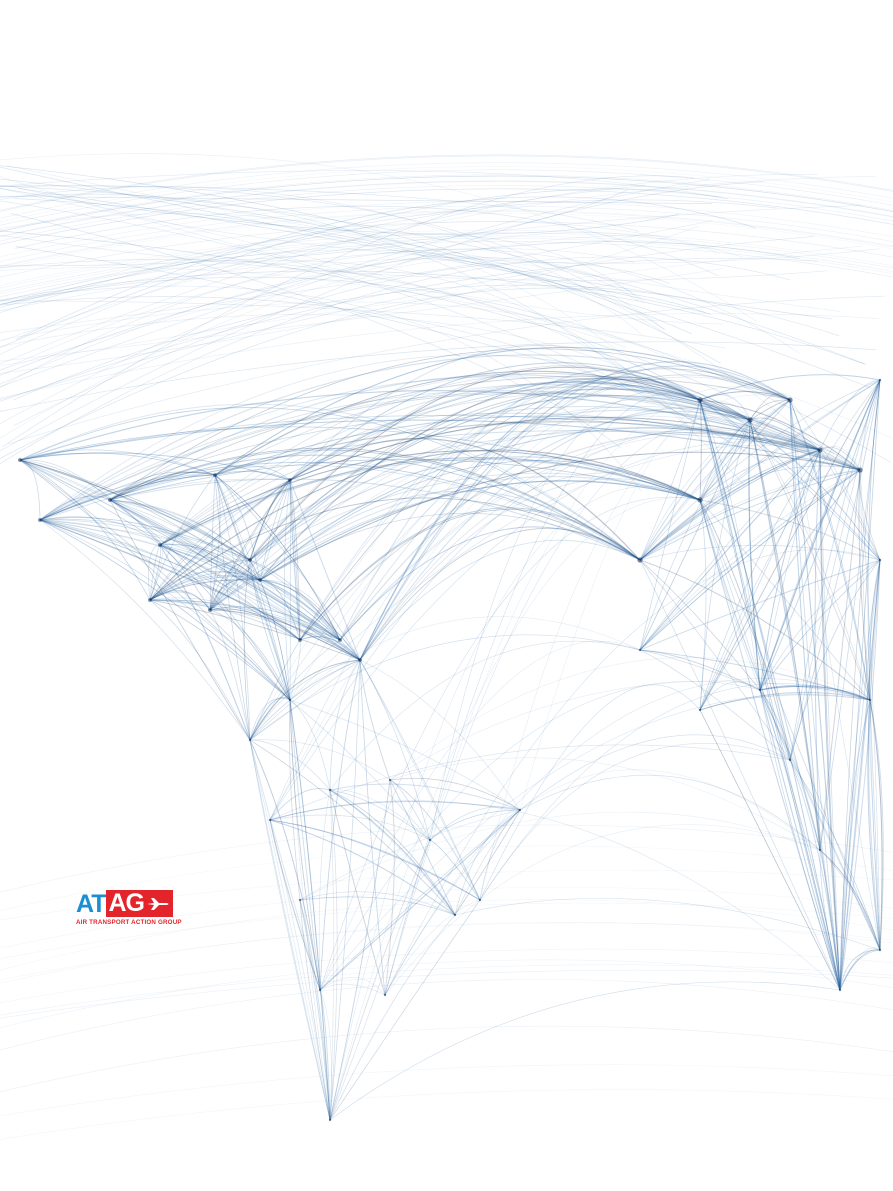 This screenshot has width=893, height=1191. Describe the element at coordinates (91, 904) in the screenshot. I see `logo-letters-blue: AT` at that location.